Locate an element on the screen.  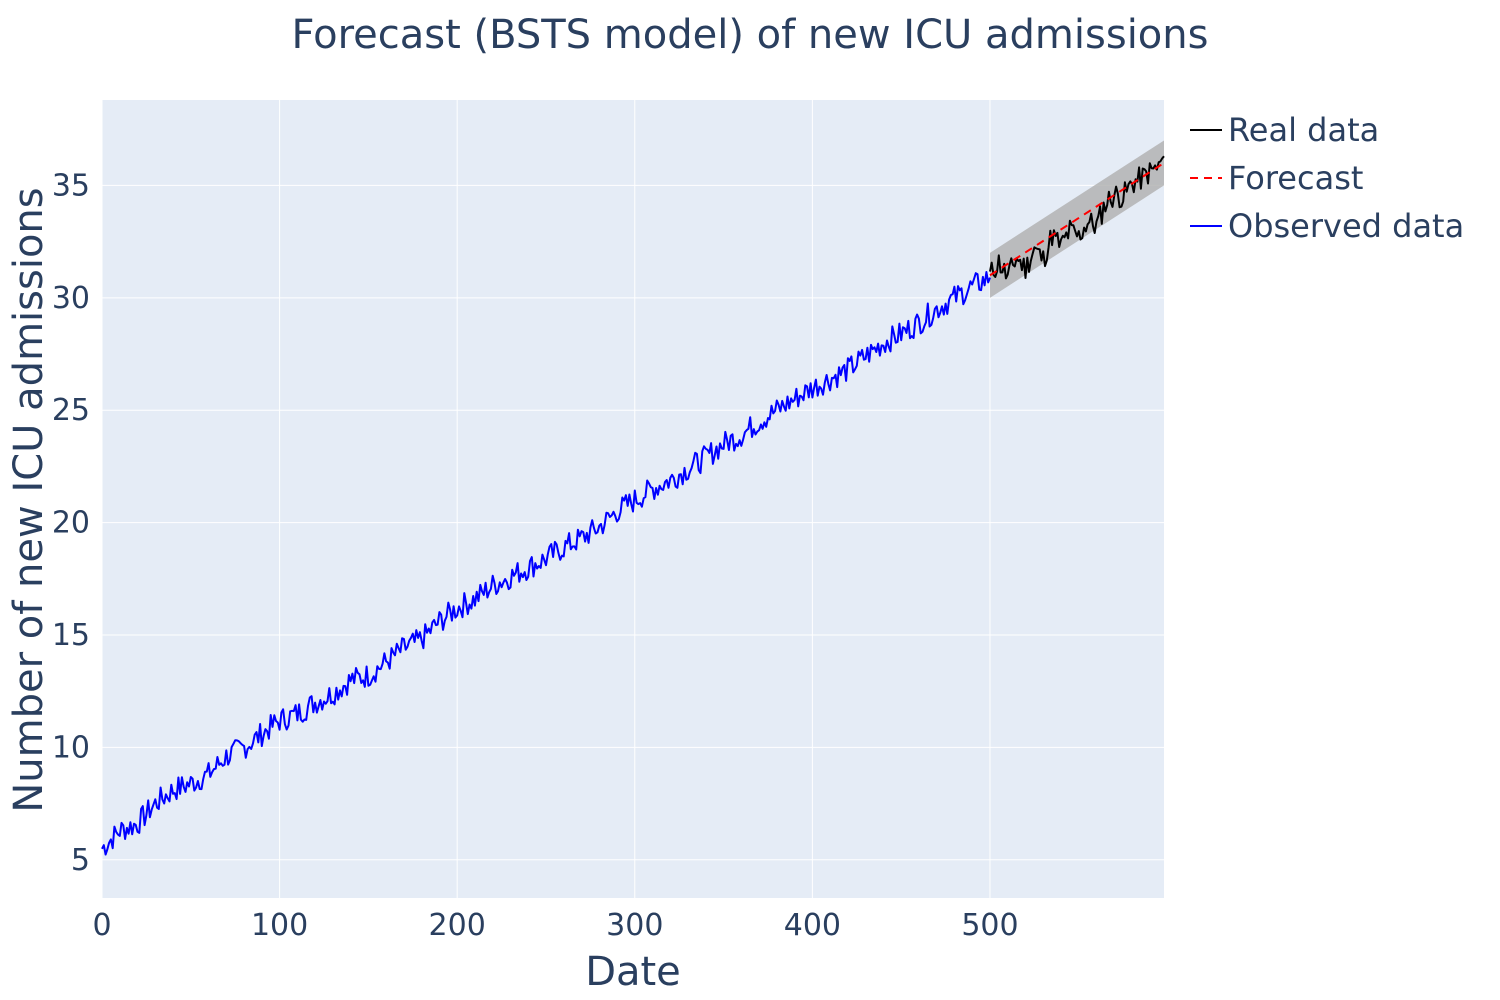
legend-item: Forecast is located at coordinates (1276, 178).